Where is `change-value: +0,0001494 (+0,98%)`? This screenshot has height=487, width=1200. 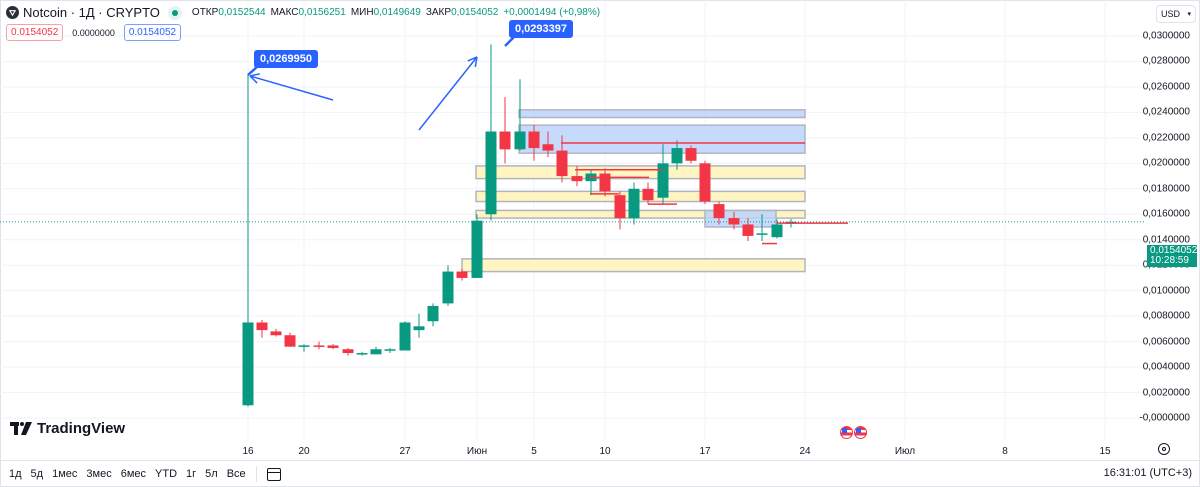
change-value: +0,0001494 (+0,98%) is located at coordinates (552, 12).